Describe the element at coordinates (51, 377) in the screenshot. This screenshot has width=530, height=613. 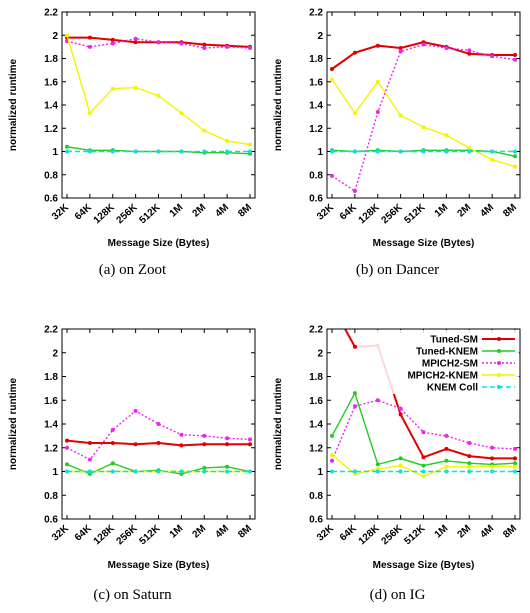
I see `y-tick-label: 1.8` at that location.